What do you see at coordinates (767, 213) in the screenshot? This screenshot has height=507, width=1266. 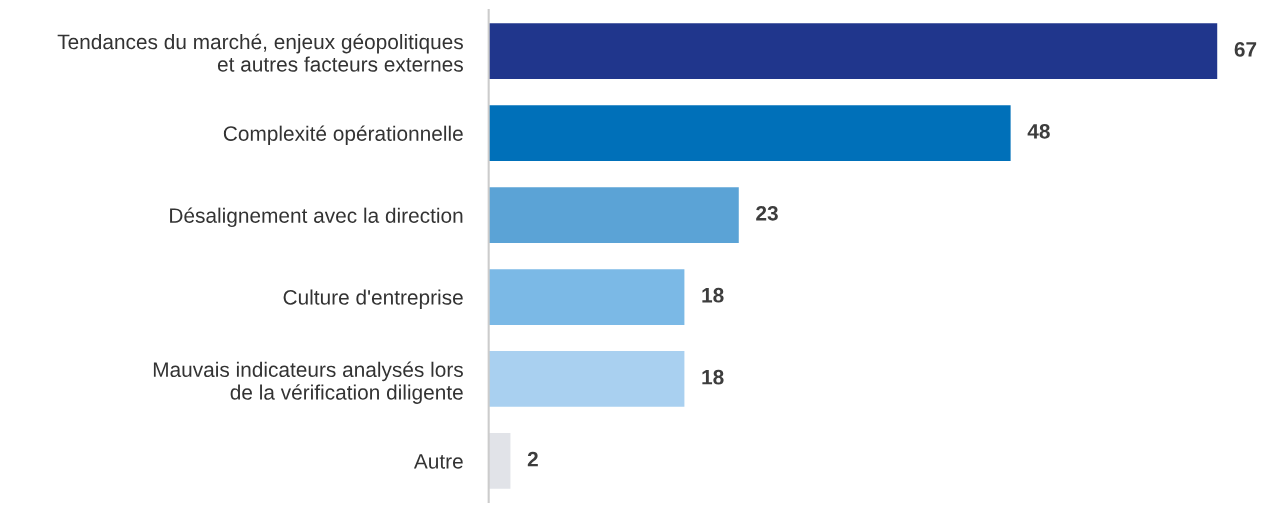 I see `data-label: 23` at bounding box center [767, 213].